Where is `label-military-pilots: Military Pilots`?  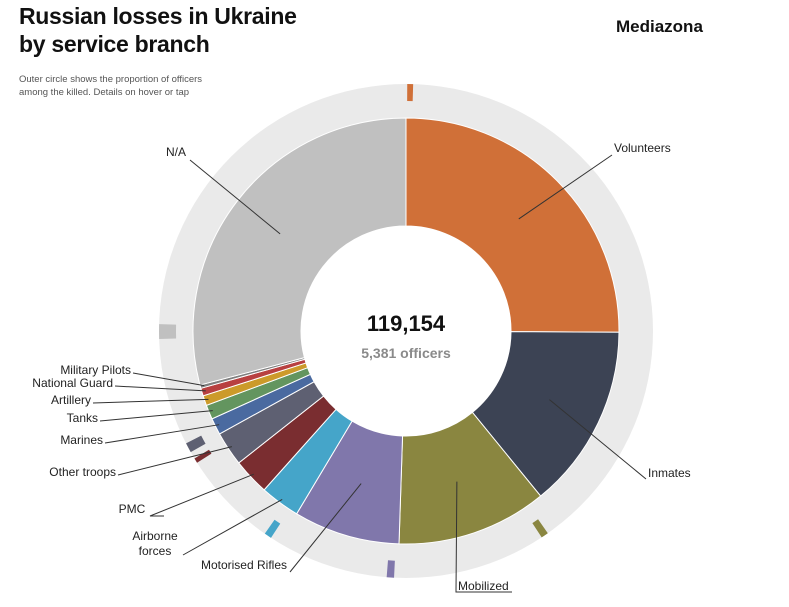 label-military-pilots: Military Pilots is located at coordinates (95, 370).